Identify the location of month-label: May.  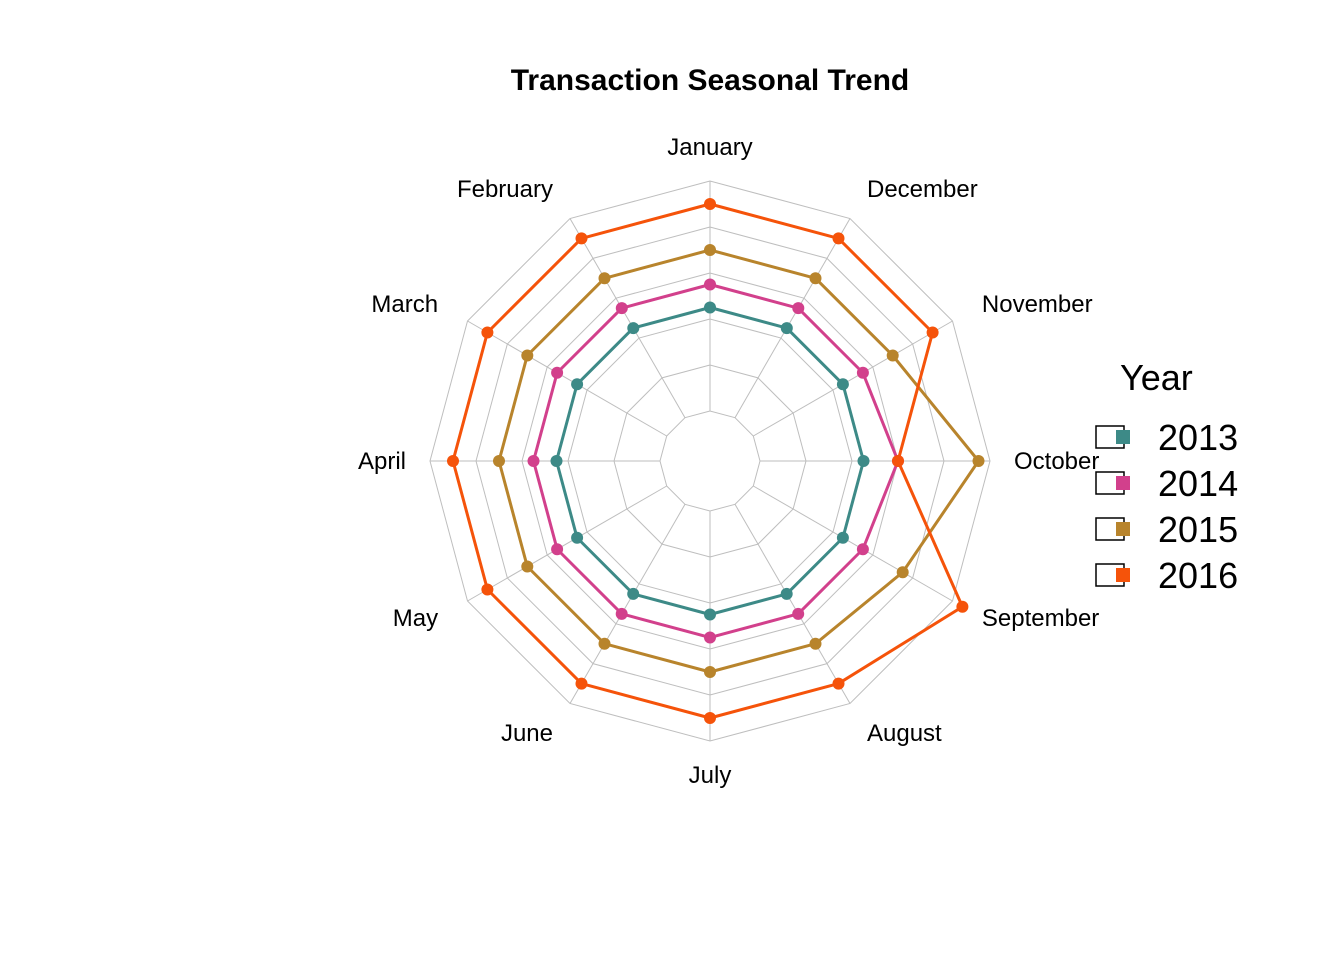
(415, 618).